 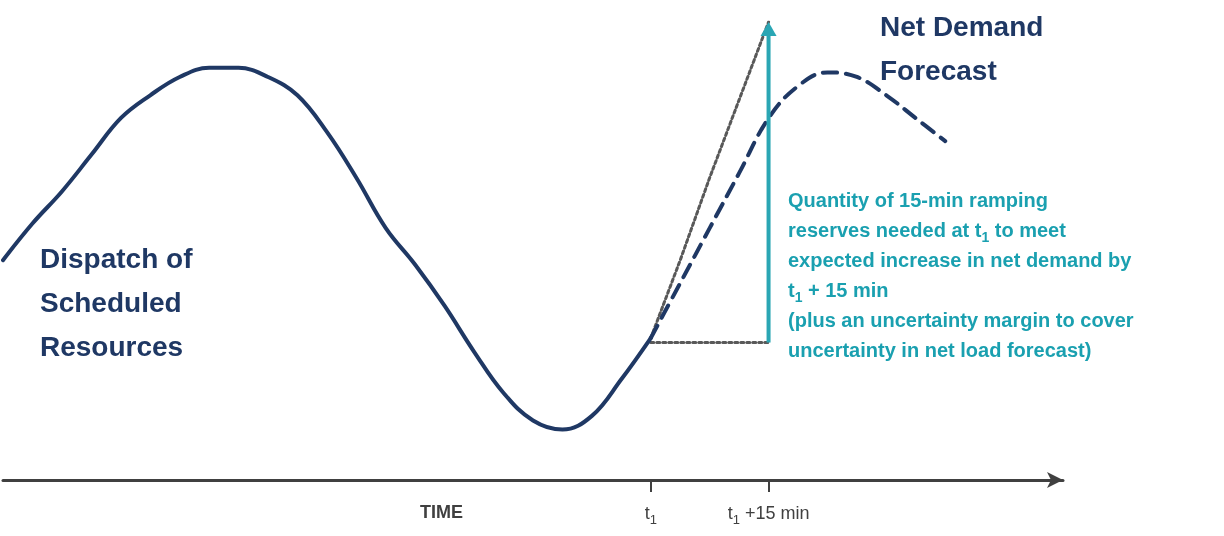 What do you see at coordinates (120, 302) in the screenshot?
I see `series-label: Dispatch of Scheduled Resources` at bounding box center [120, 302].